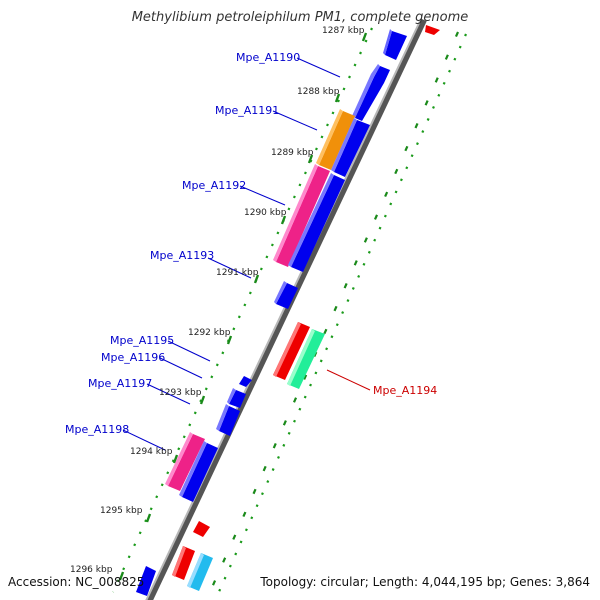 This screenshot has width=600, height=600. What do you see at coordinates (97, 429) in the screenshot?
I see `gene-label-mpe-a1198: Mpe_A1198` at bounding box center [97, 429].